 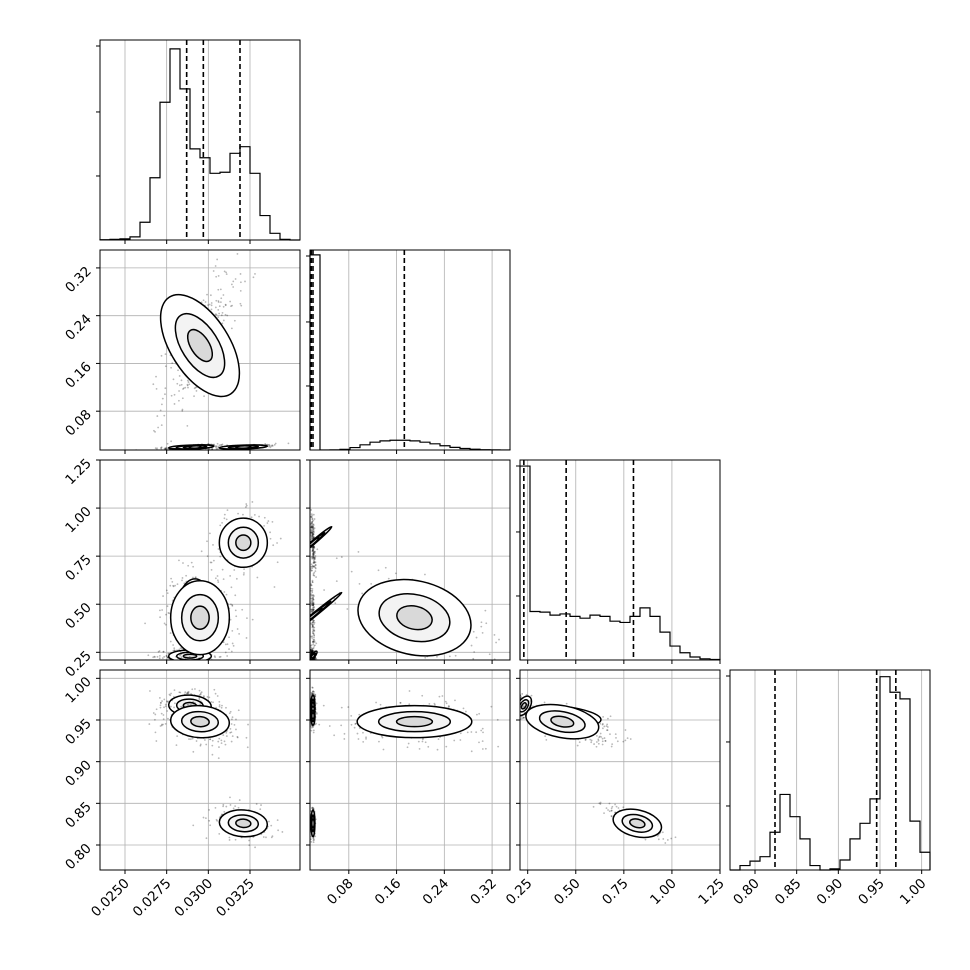 What do you see at coordinates (830, 770) in the screenshot?
I see `panel-border` at bounding box center [830, 770].